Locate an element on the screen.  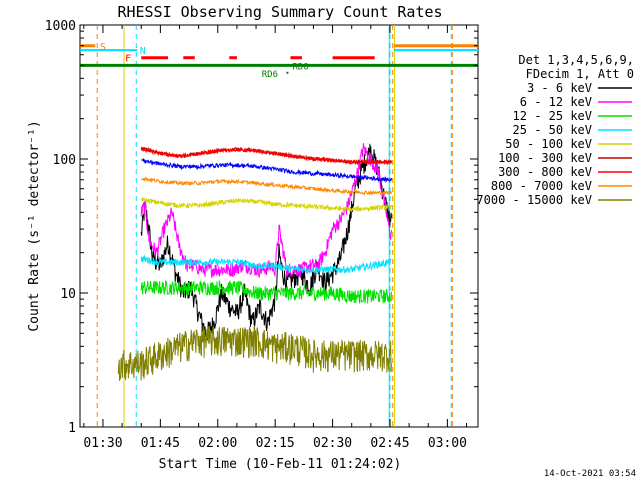
timestamp: 14-Oct-2021 03:54 is located at coordinates (590, 474).